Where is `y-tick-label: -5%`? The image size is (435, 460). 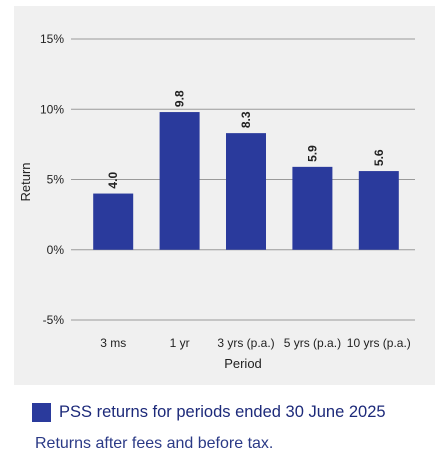
y-tick-label: -5% is located at coordinates (54, 320).